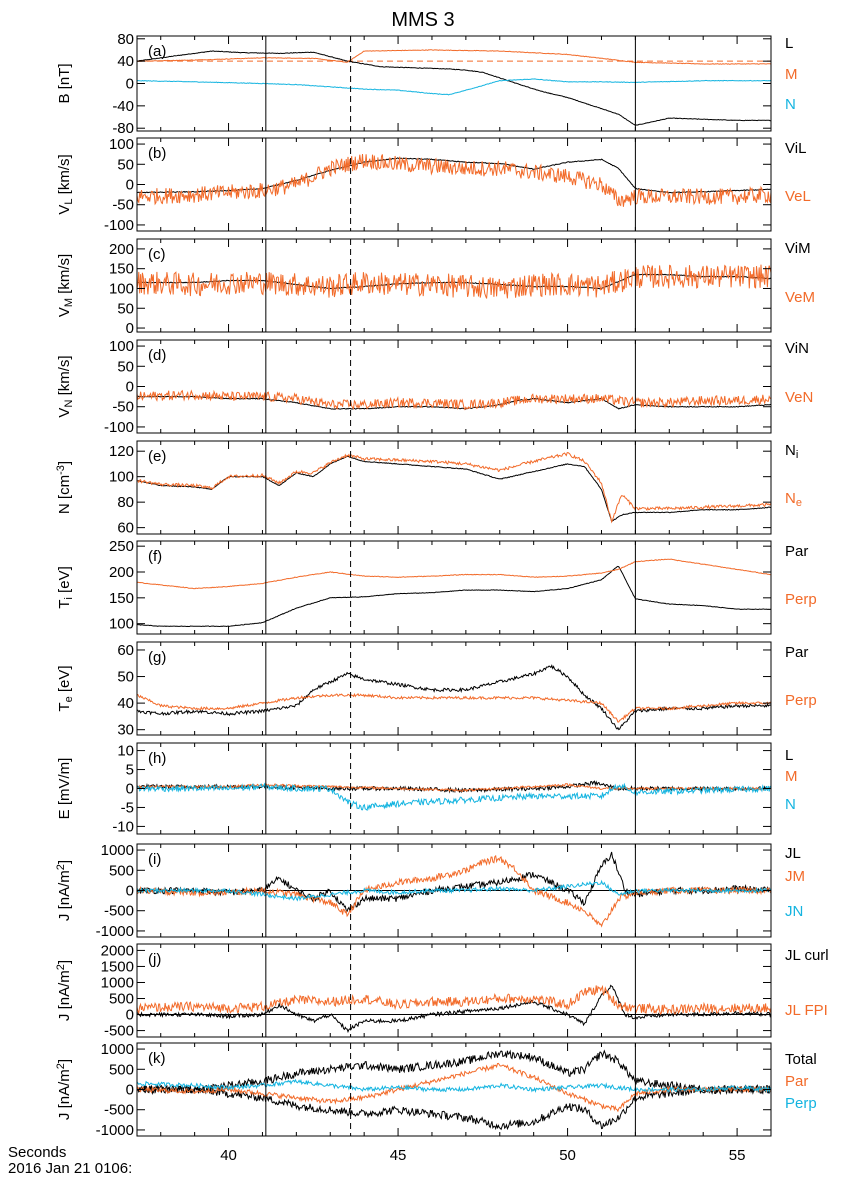 The height and width of the screenshot is (1182, 845). What do you see at coordinates (454, 400) in the screenshot?
I see `series-ven` at bounding box center [454, 400].